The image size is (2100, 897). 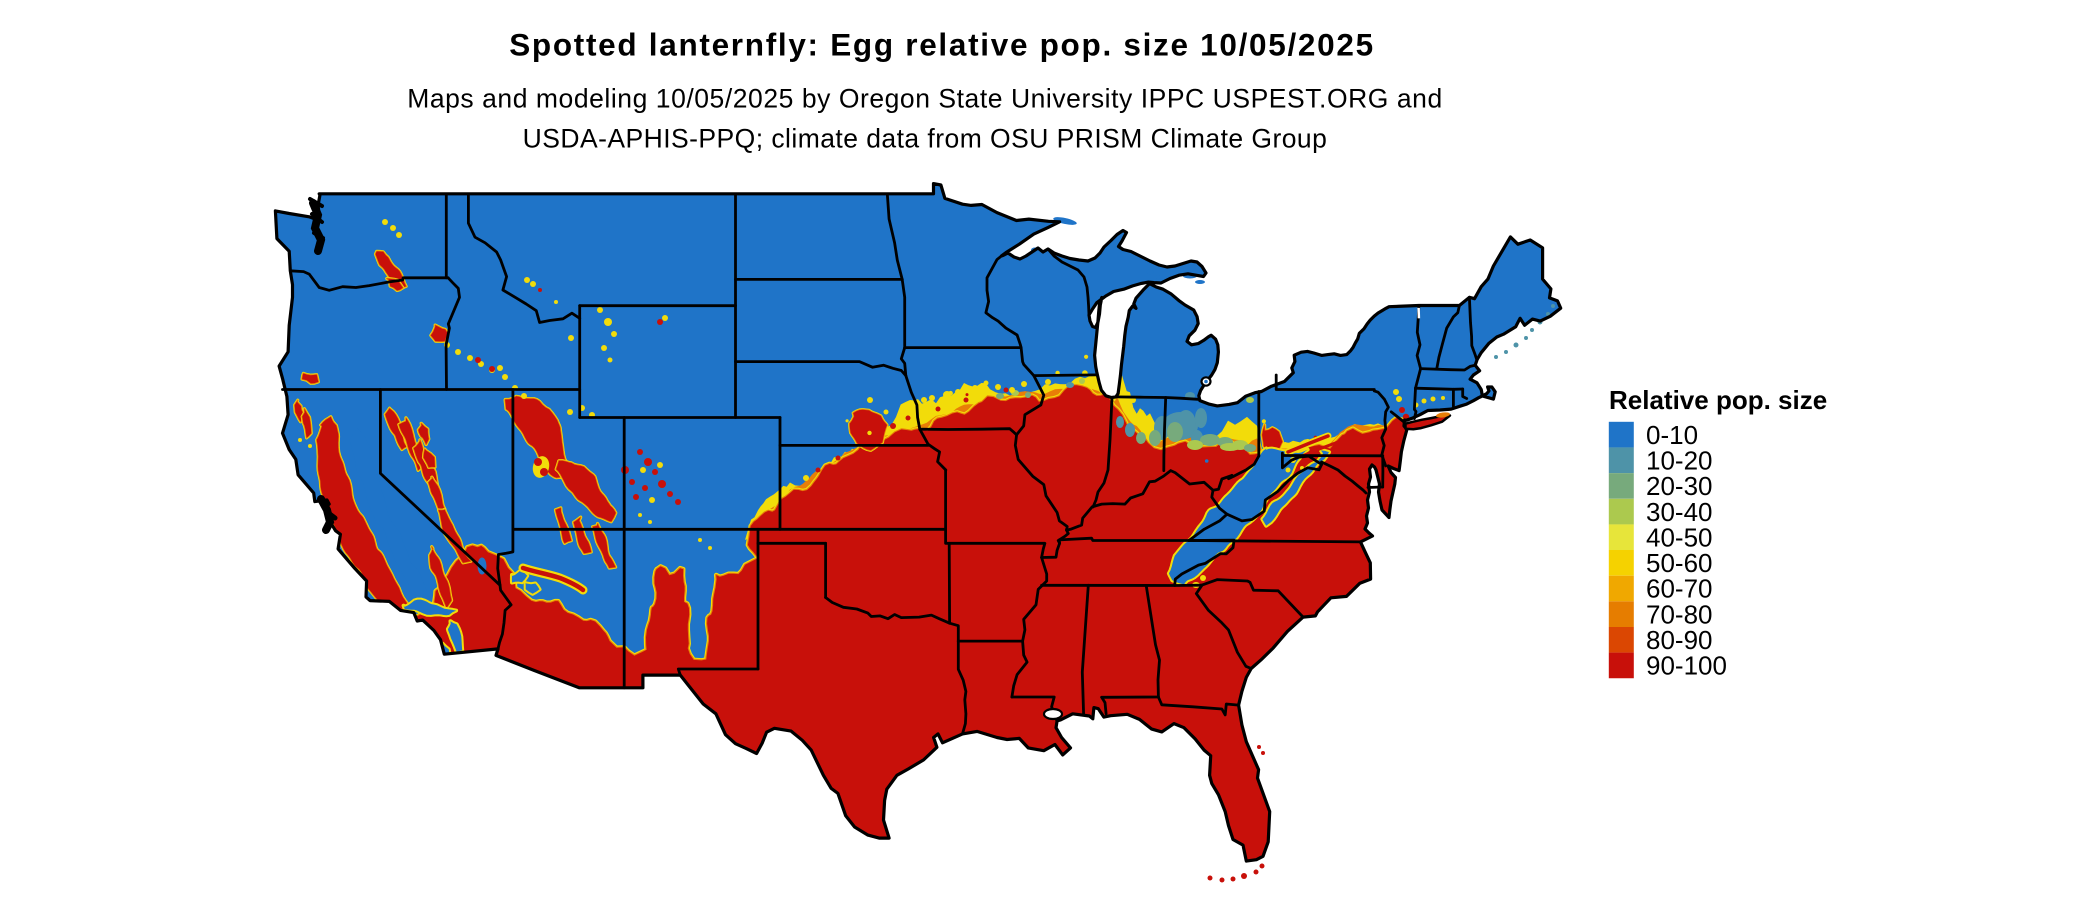 What do you see at coordinates (1679, 461) in the screenshot?
I see `svg-text: 10-20` at bounding box center [1679, 461].